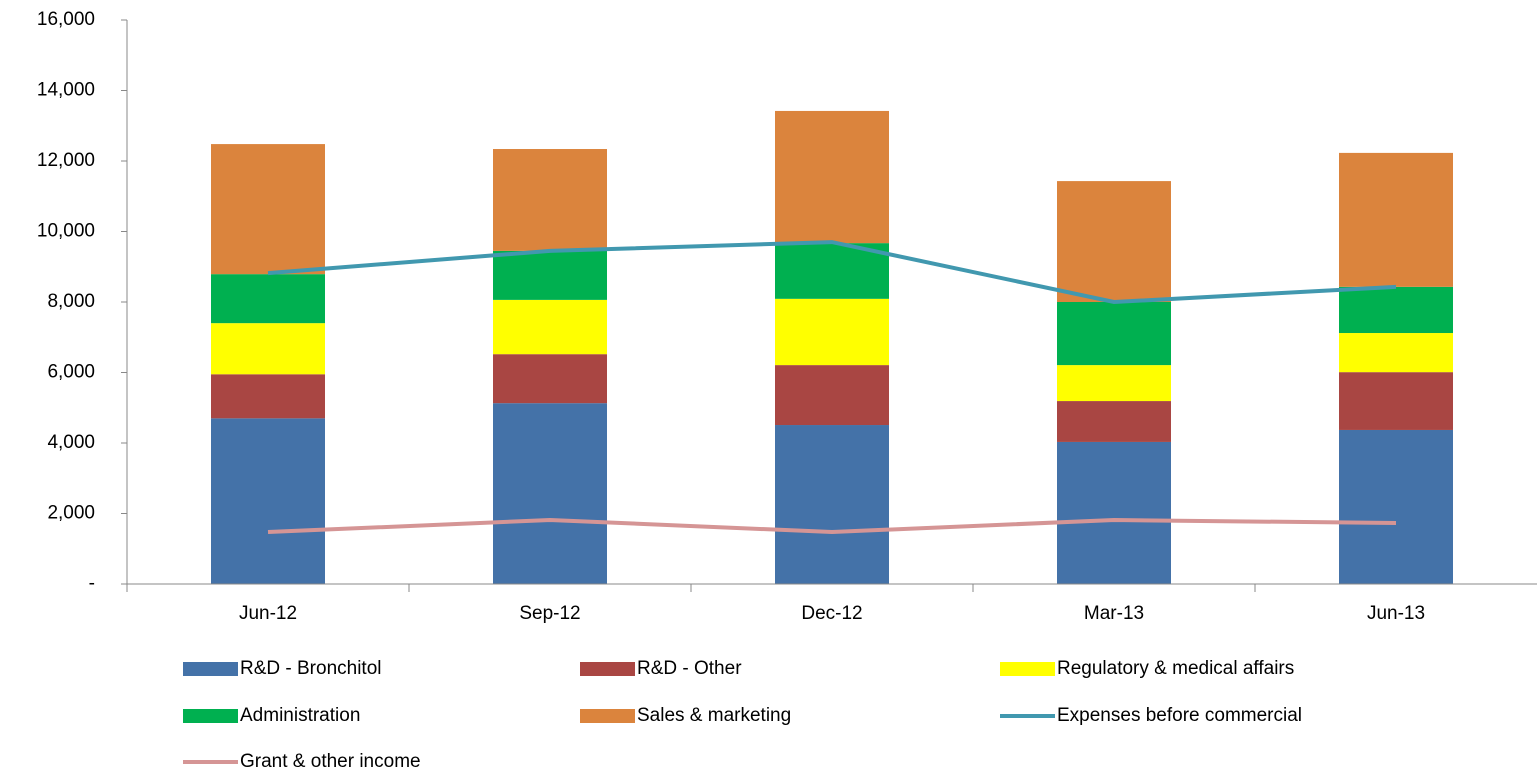 The width and height of the screenshot is (1537, 774). What do you see at coordinates (66, 19) in the screenshot?
I see `y-tick-label: 16,000` at bounding box center [66, 19].